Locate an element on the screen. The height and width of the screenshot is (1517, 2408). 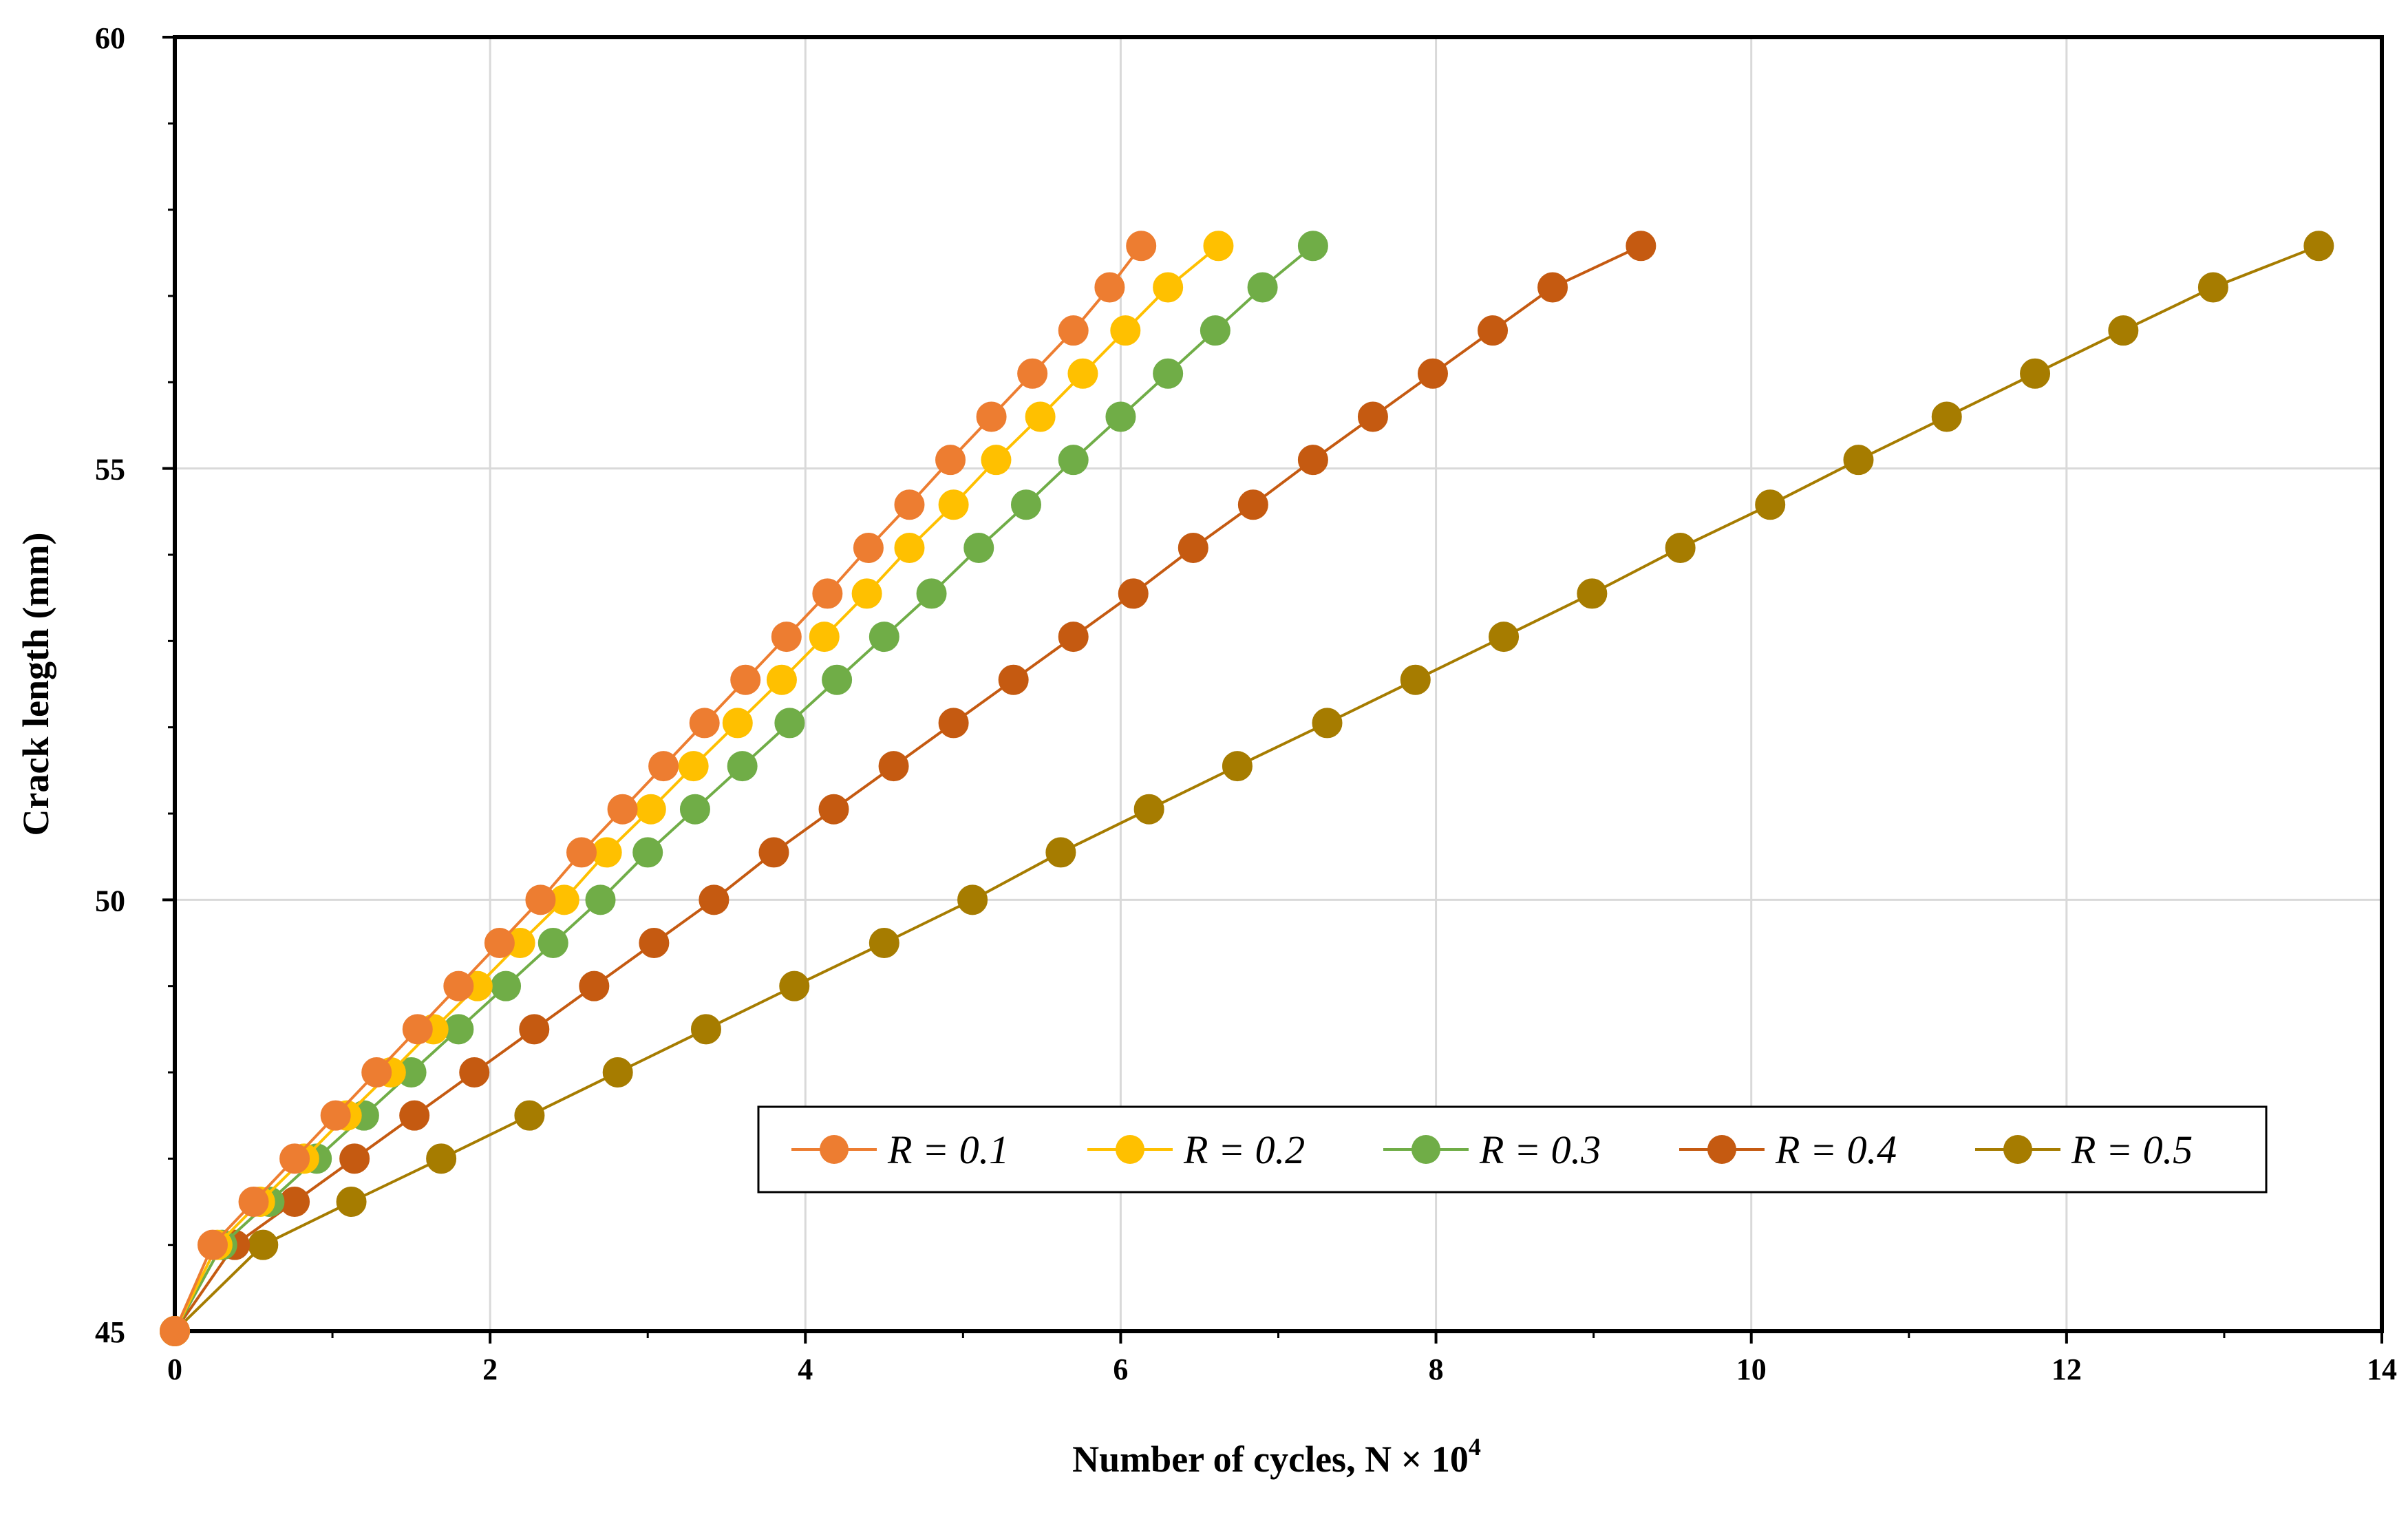
y-tick-label: 55 is located at coordinates (110, 470).